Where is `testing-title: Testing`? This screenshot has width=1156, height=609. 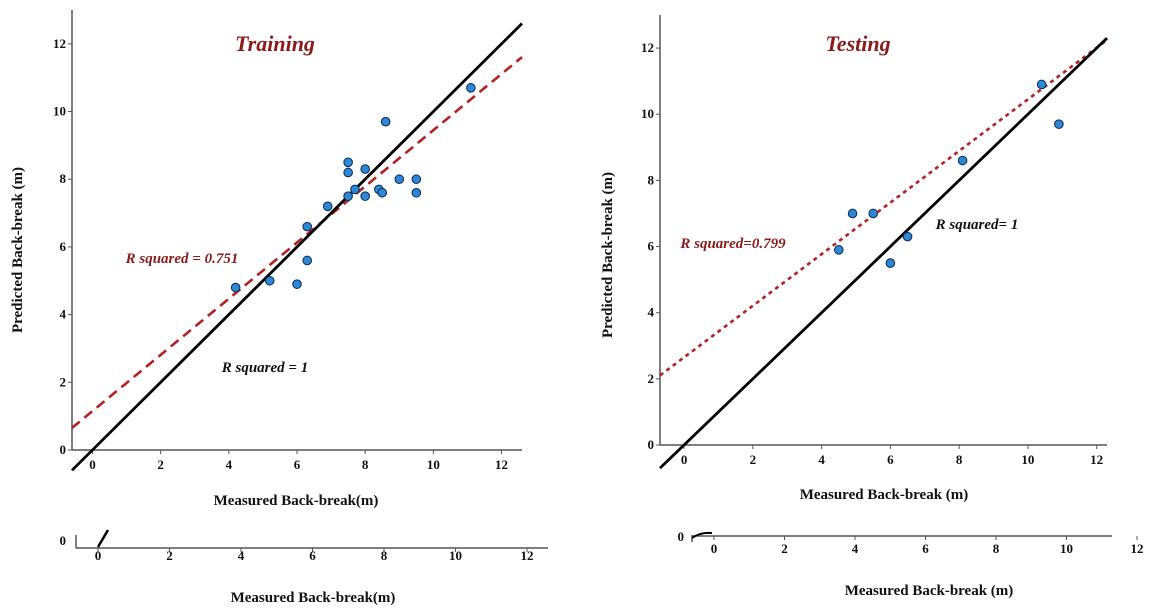
testing-title: Testing is located at coordinates (857, 43).